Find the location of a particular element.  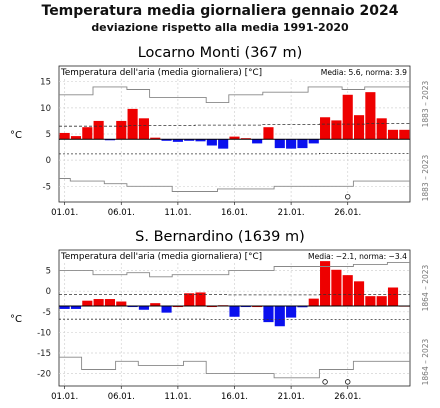

y-tick-label: -10 is located at coordinates (44, 333).